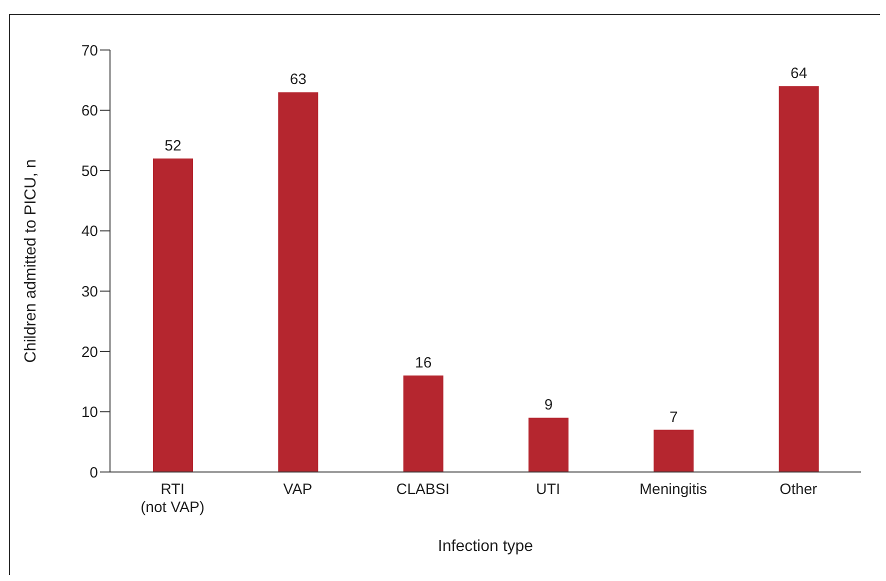 The image size is (886, 581). I want to click on y-tick-label: 40, so click(89, 231).